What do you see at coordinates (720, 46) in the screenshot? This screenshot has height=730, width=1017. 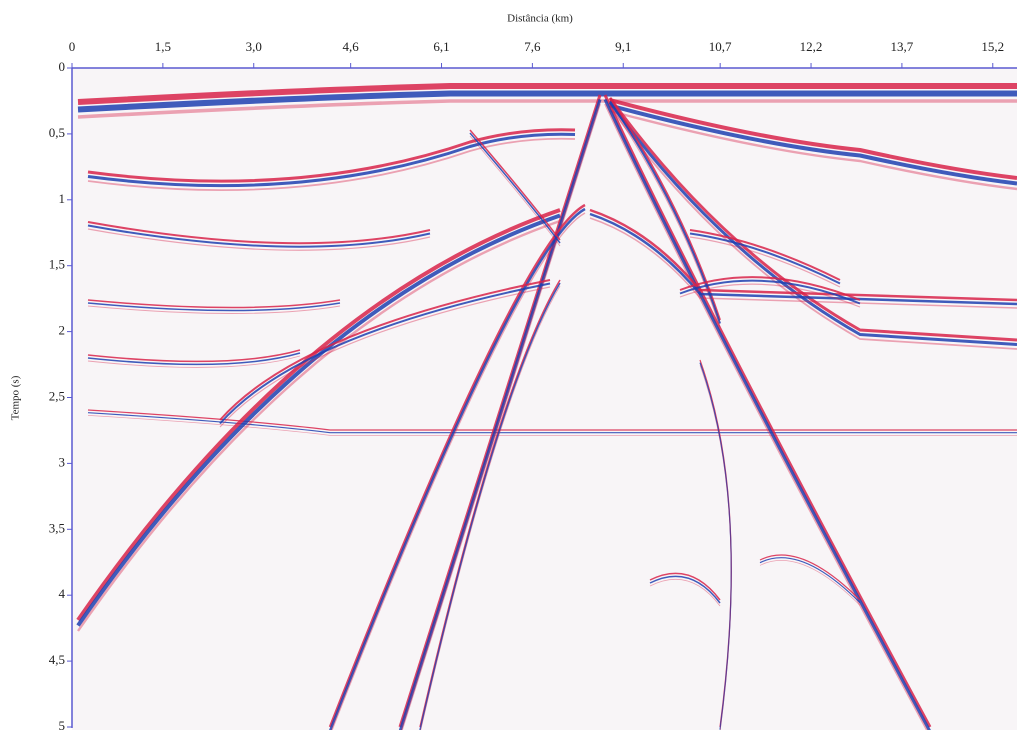 I see `x-tick-label: 10,7` at bounding box center [720, 46].